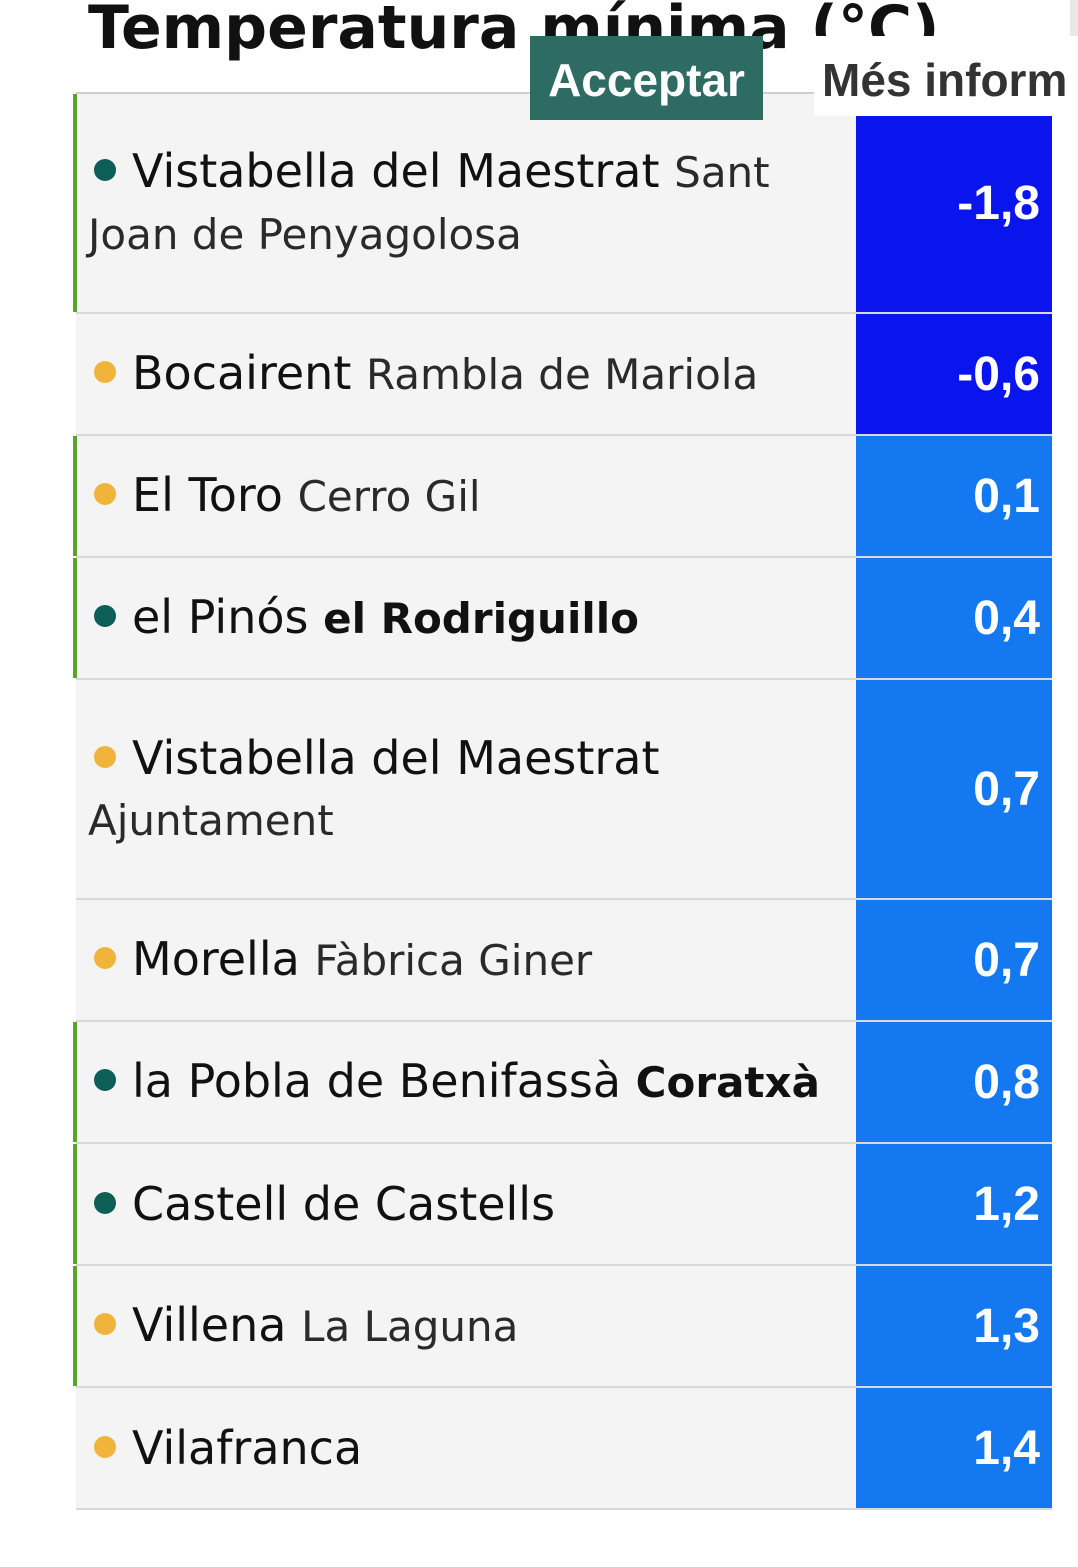  I want to click on location-cell: Villena La Laguna, so click(466, 1326).